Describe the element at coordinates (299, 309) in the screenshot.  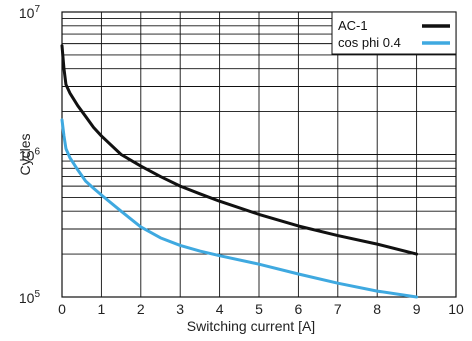
I see `x-tick-label: 6` at that location.